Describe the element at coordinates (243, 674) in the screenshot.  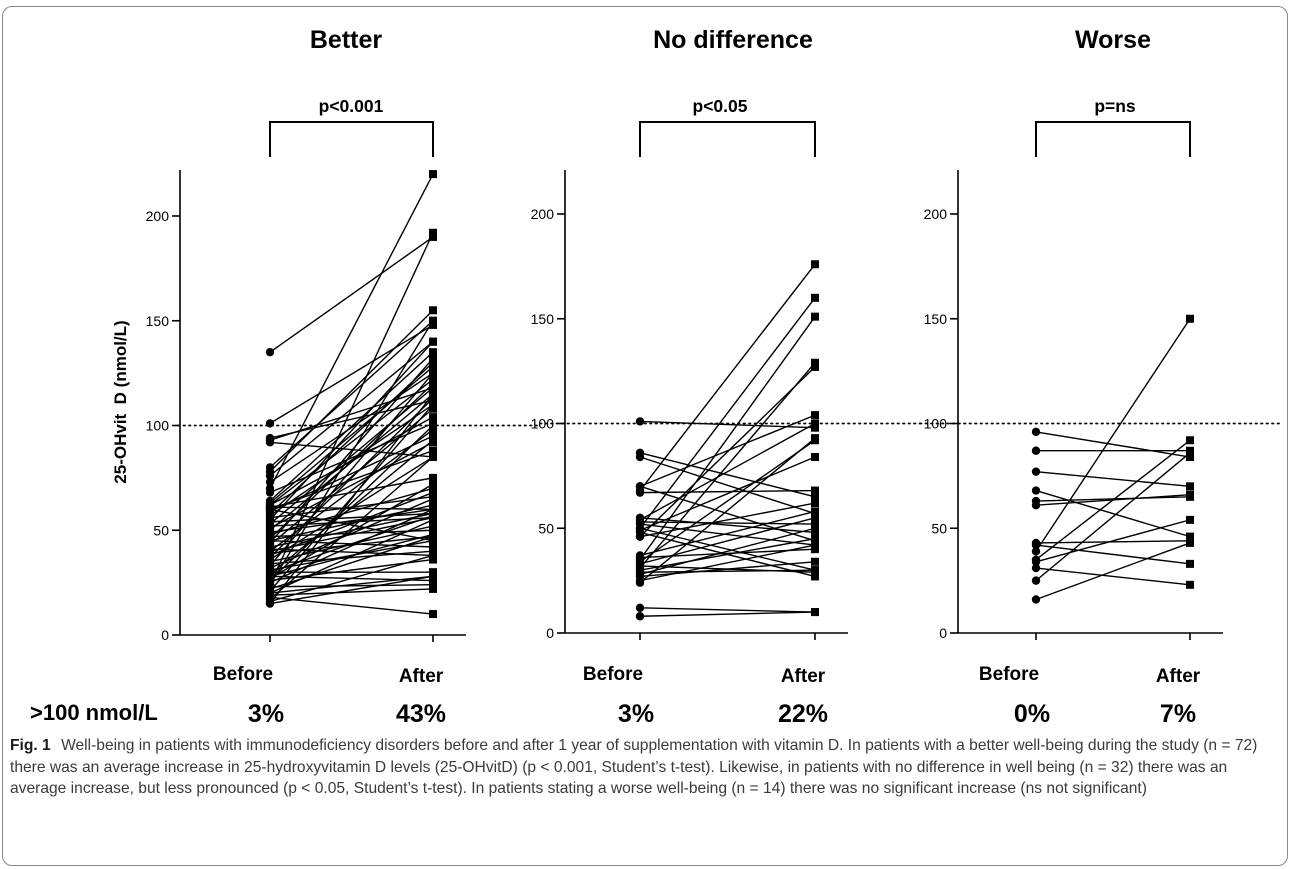
I see `x-category-label: Before` at that location.